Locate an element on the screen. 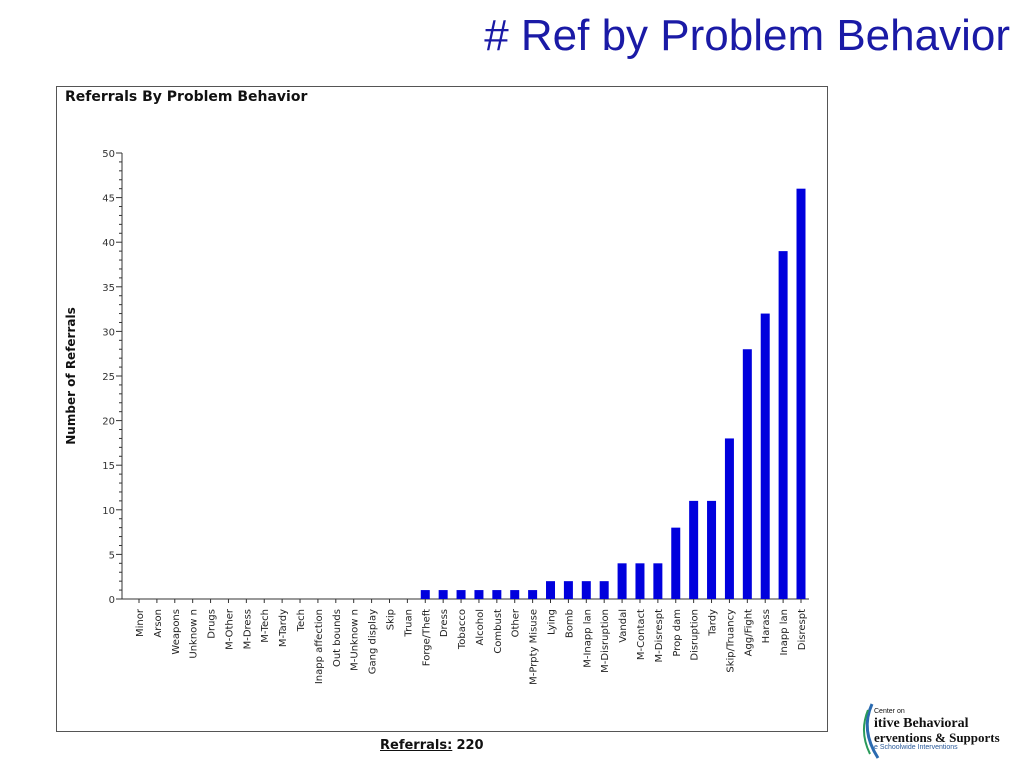 This screenshot has height=768, width=1024. x-tick-label: Inapp lan is located at coordinates (784, 632).